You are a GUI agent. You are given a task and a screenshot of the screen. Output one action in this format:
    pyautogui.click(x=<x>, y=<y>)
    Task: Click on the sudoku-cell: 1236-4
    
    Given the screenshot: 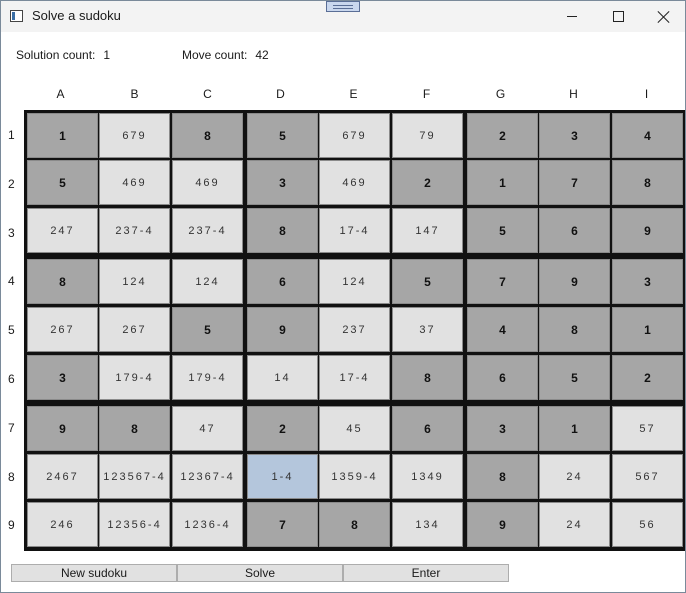 What is the action you would take?
    pyautogui.click(x=207, y=524)
    